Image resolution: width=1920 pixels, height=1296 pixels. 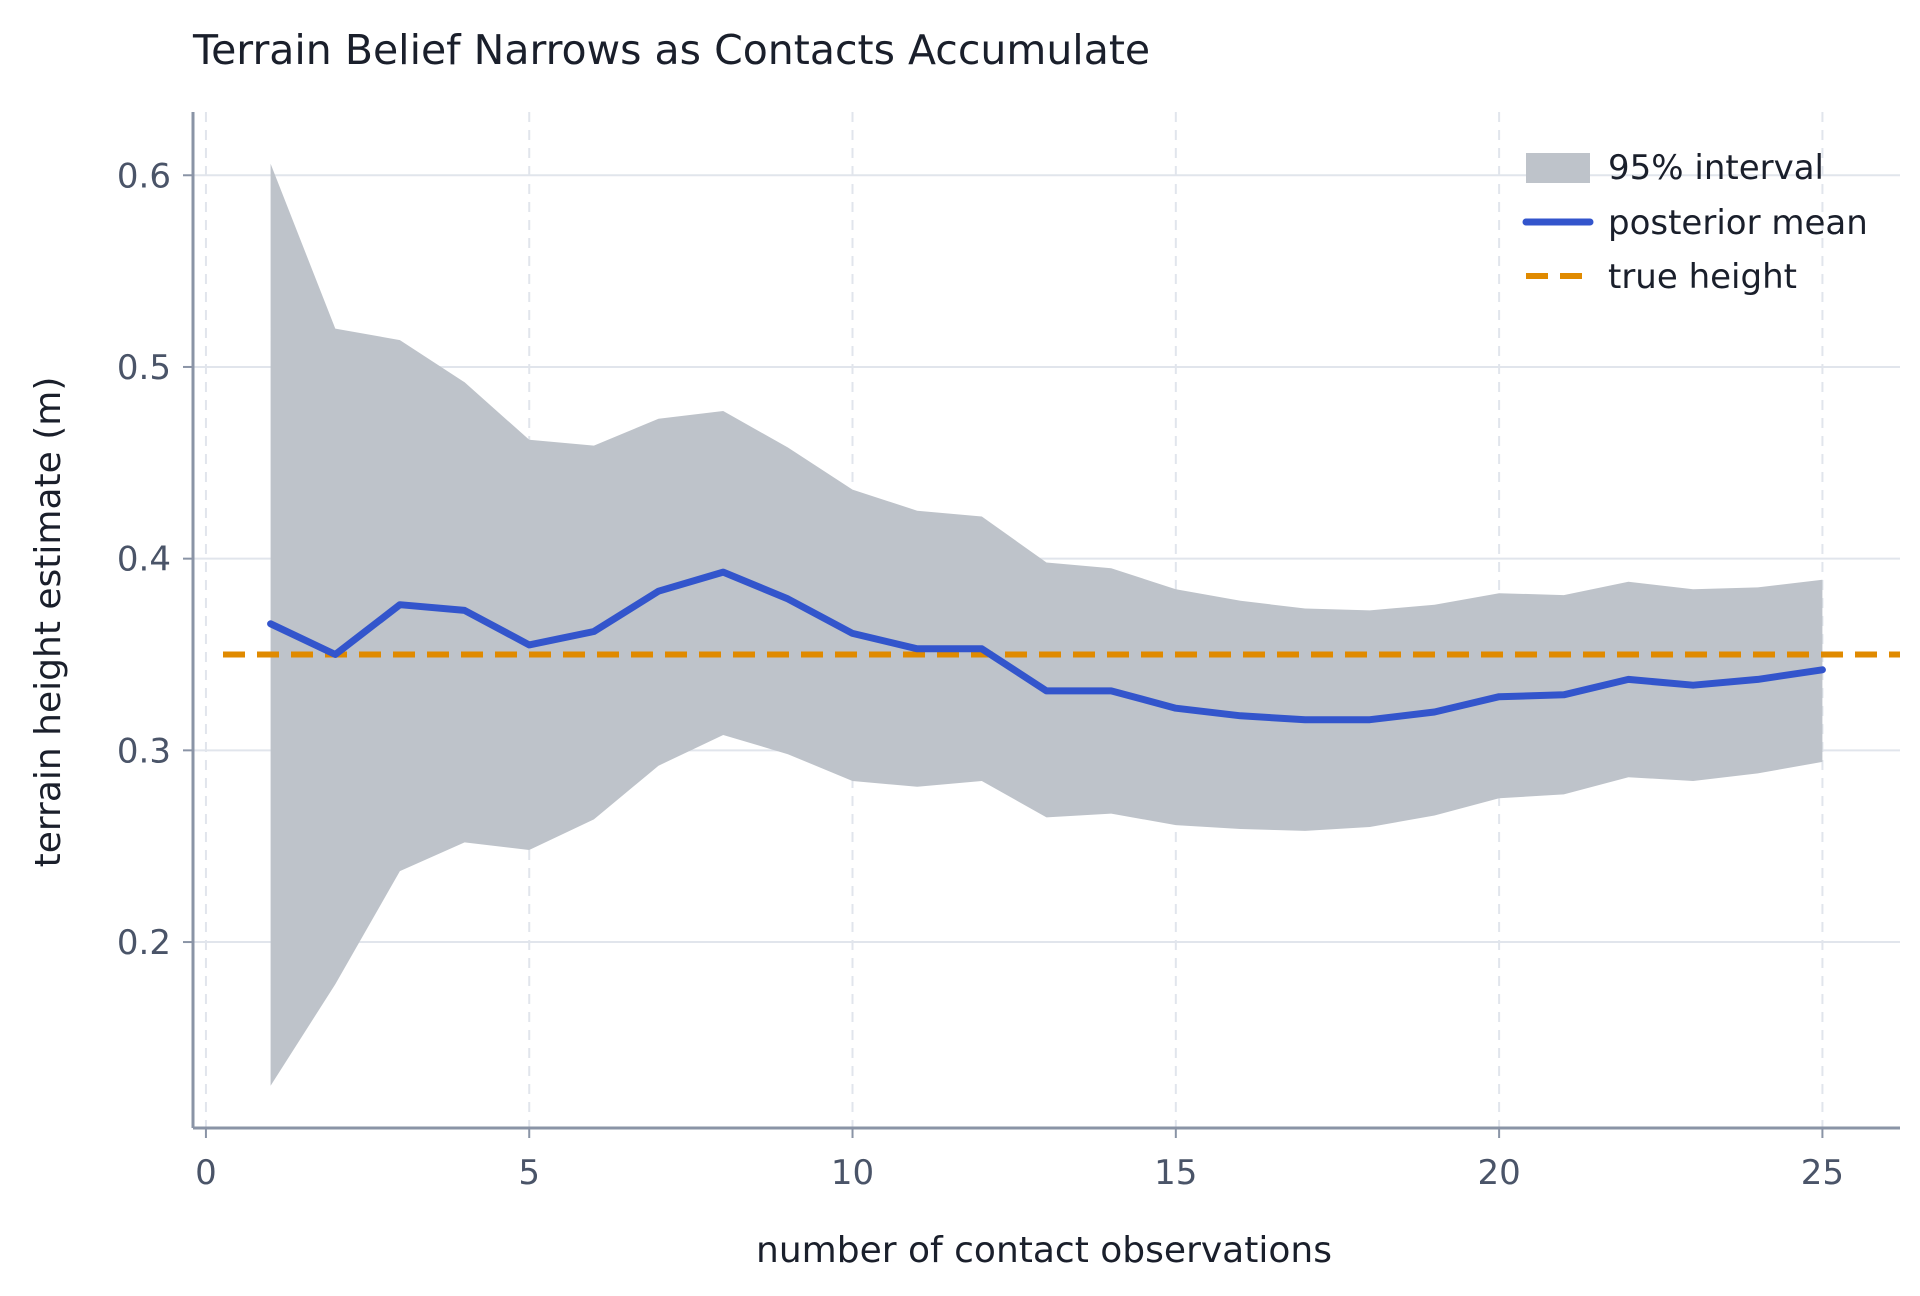 I want to click on y-tick-label-4: 0.6, so click(x=144, y=176).